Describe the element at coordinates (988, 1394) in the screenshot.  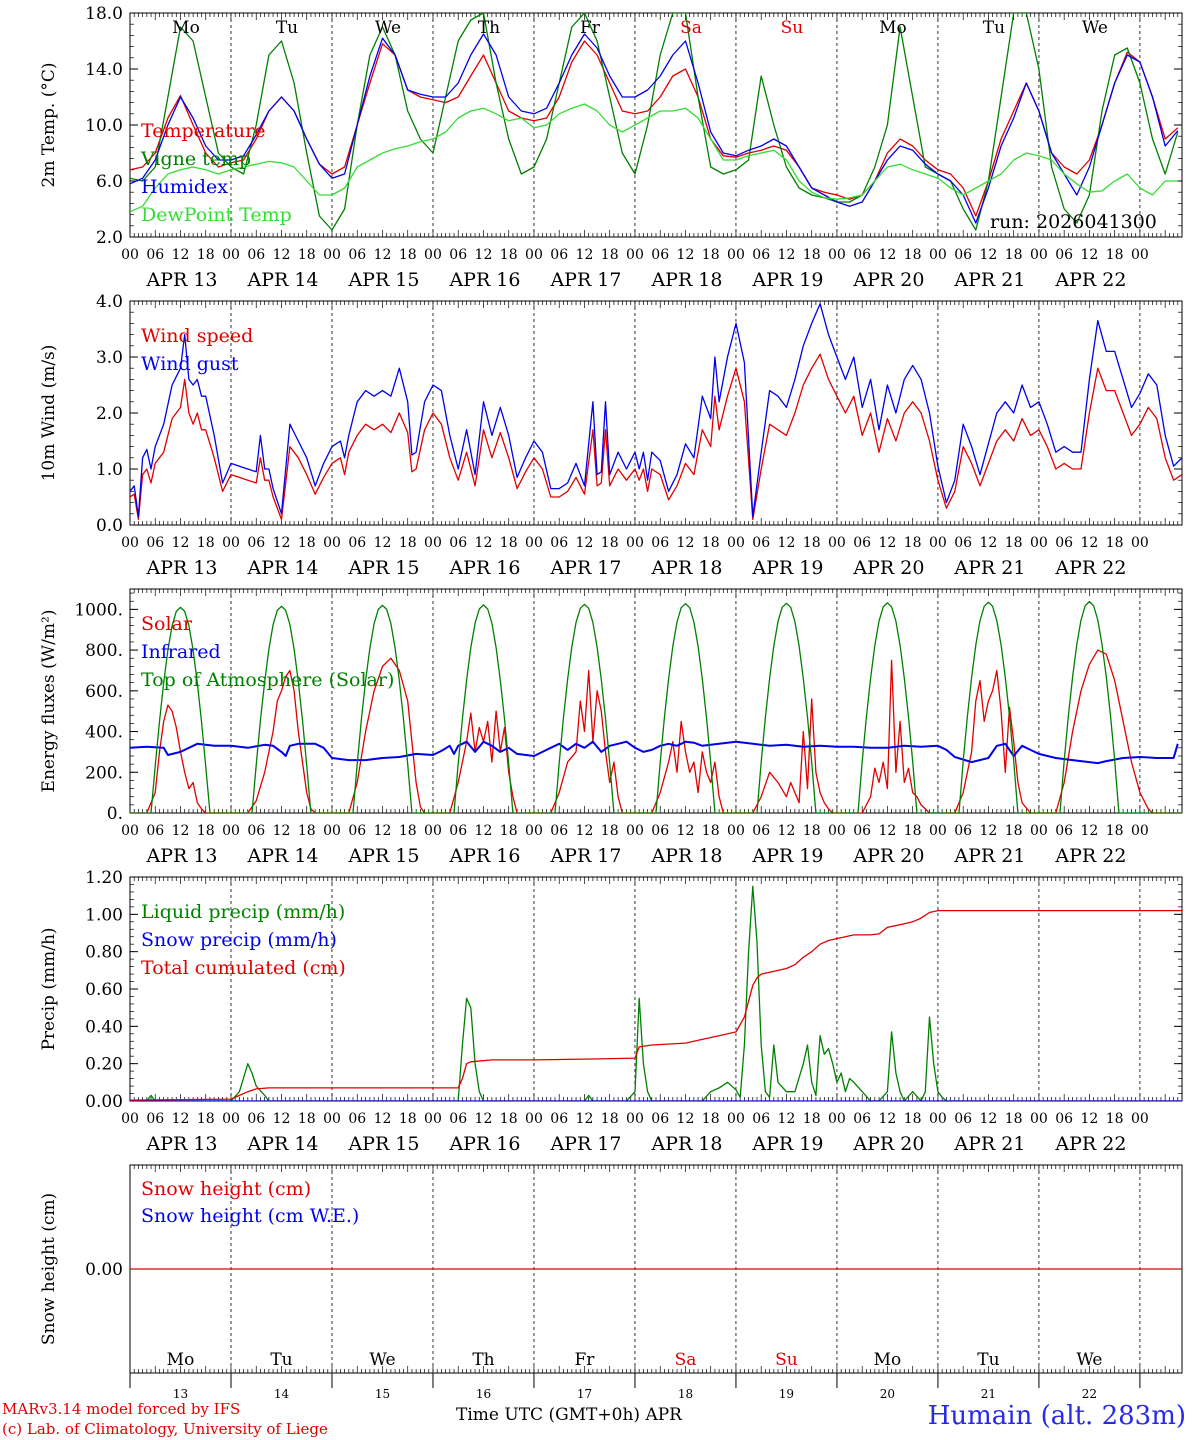
I see `day-number-label: 21` at that location.